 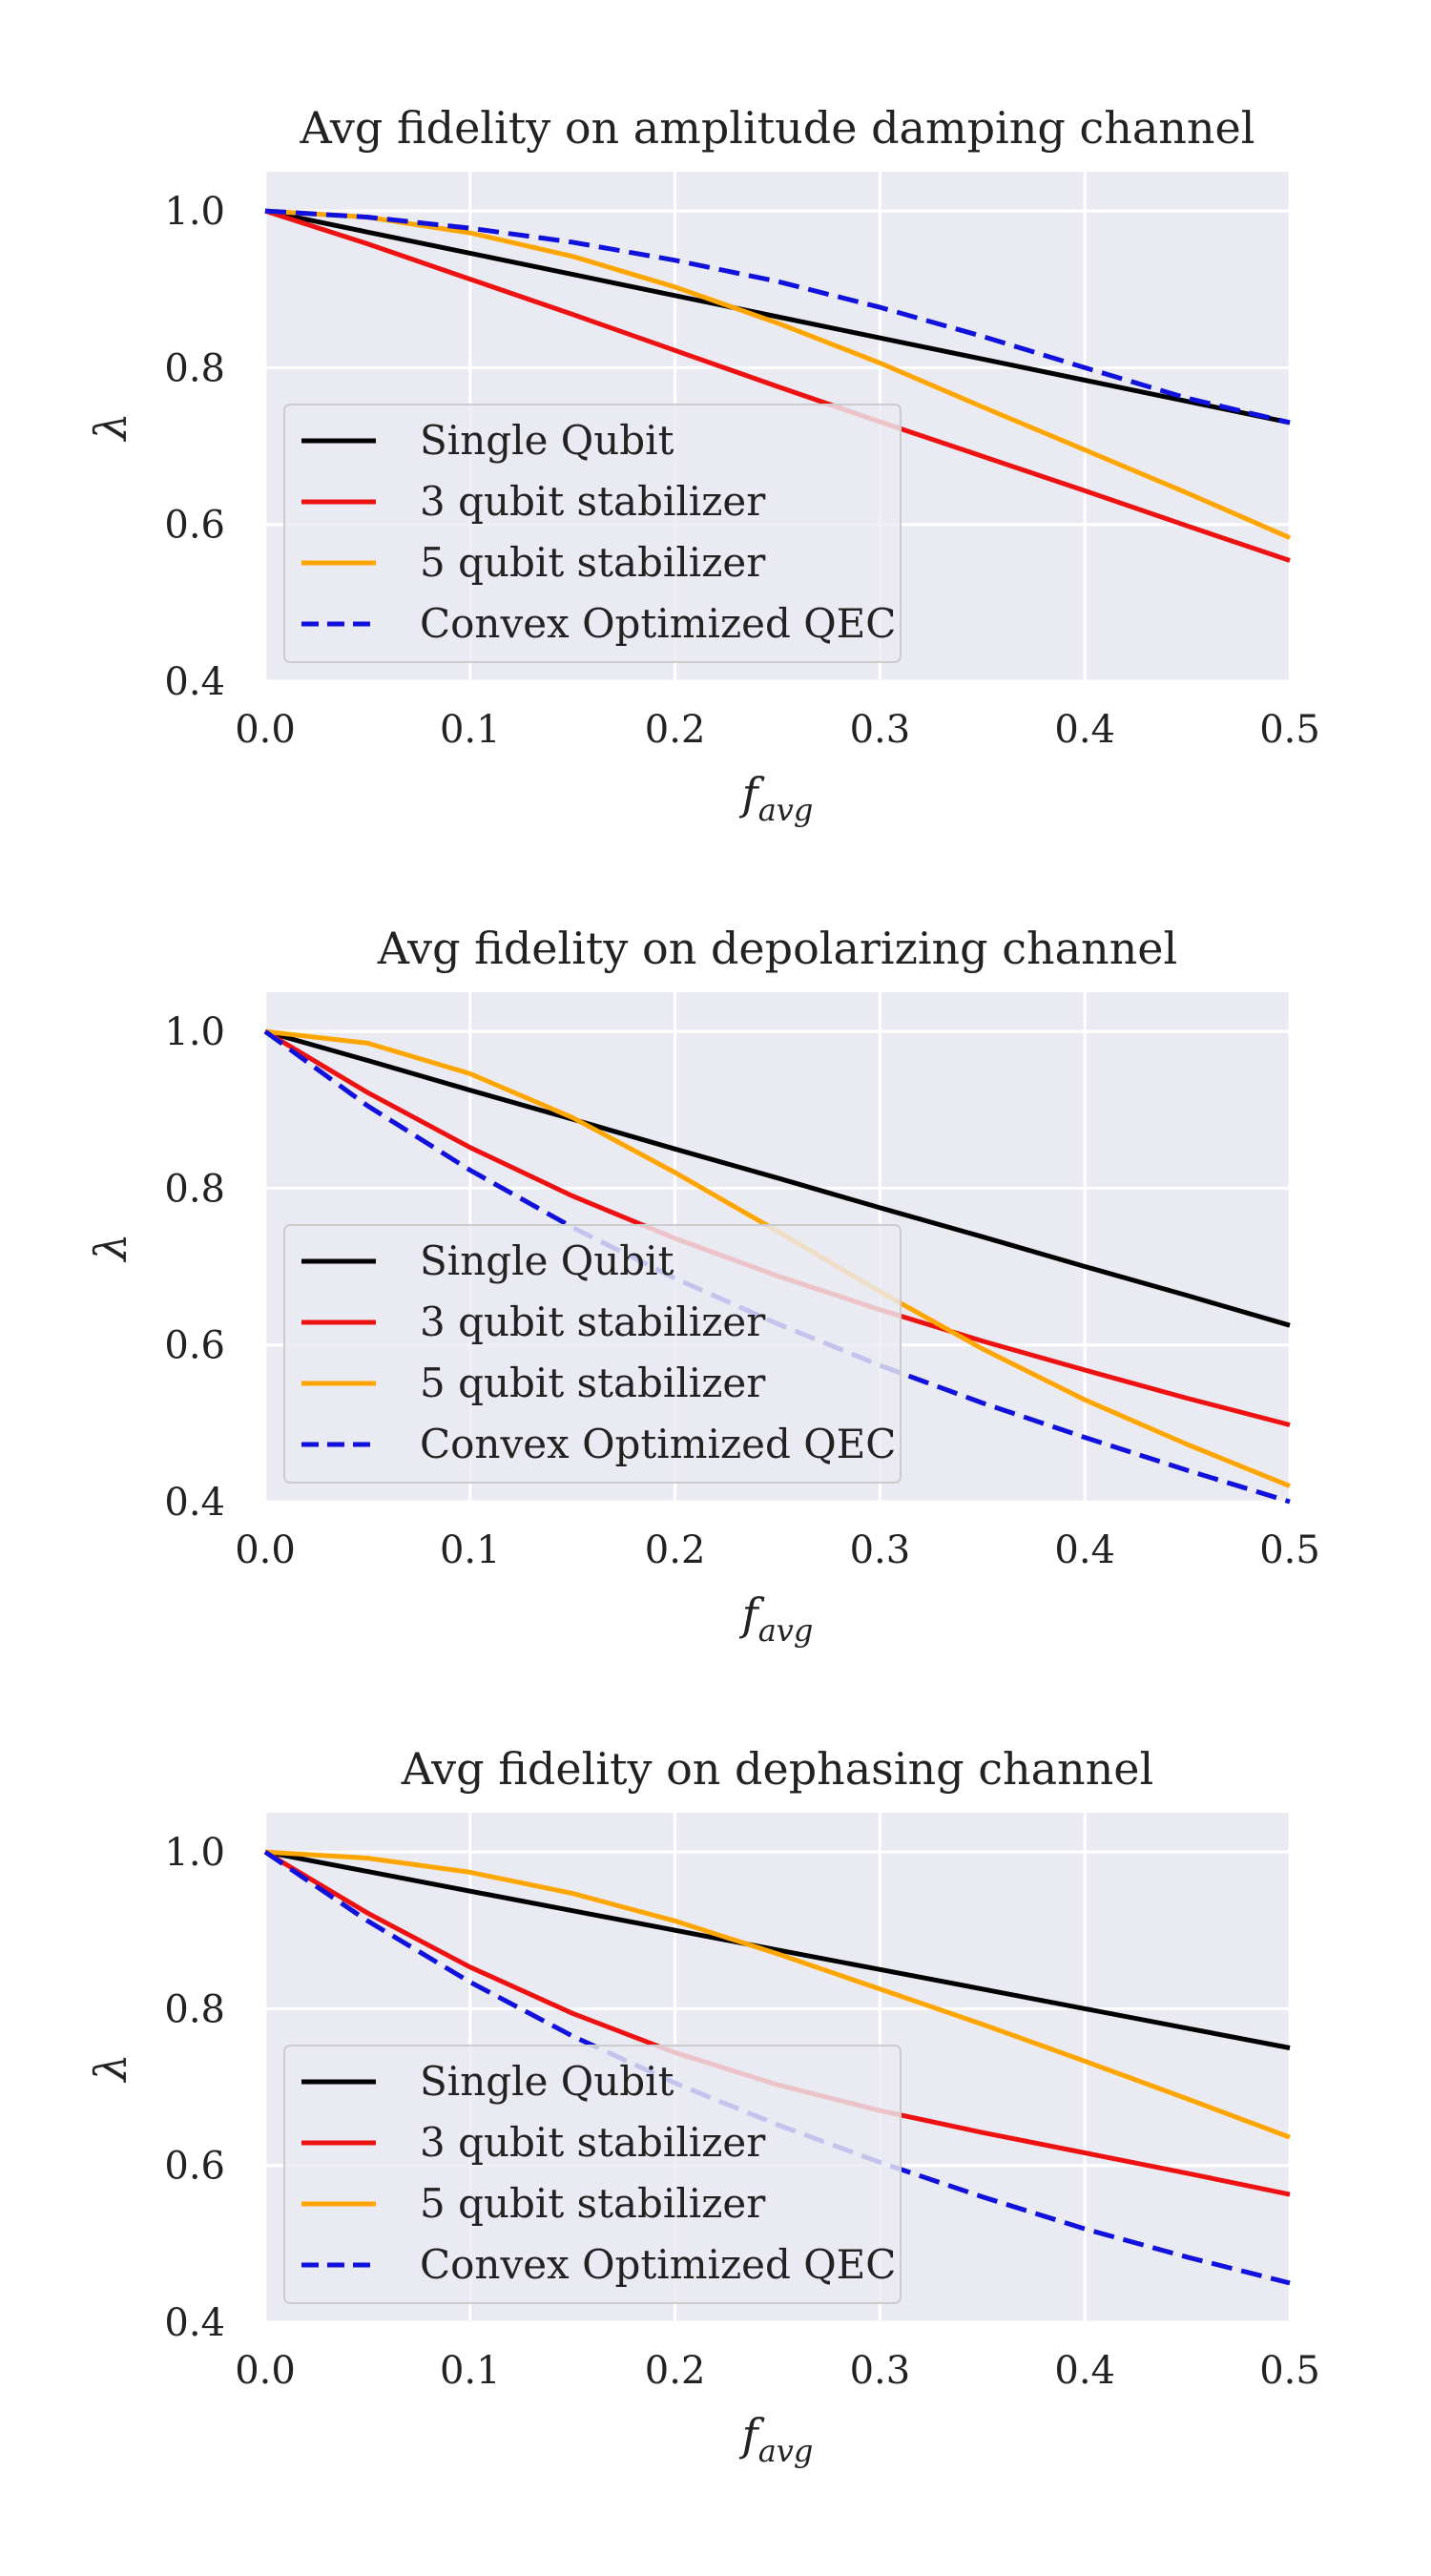 I want to click on chart-title: Avg fidelity on depolarizing channel, so click(x=777, y=948).